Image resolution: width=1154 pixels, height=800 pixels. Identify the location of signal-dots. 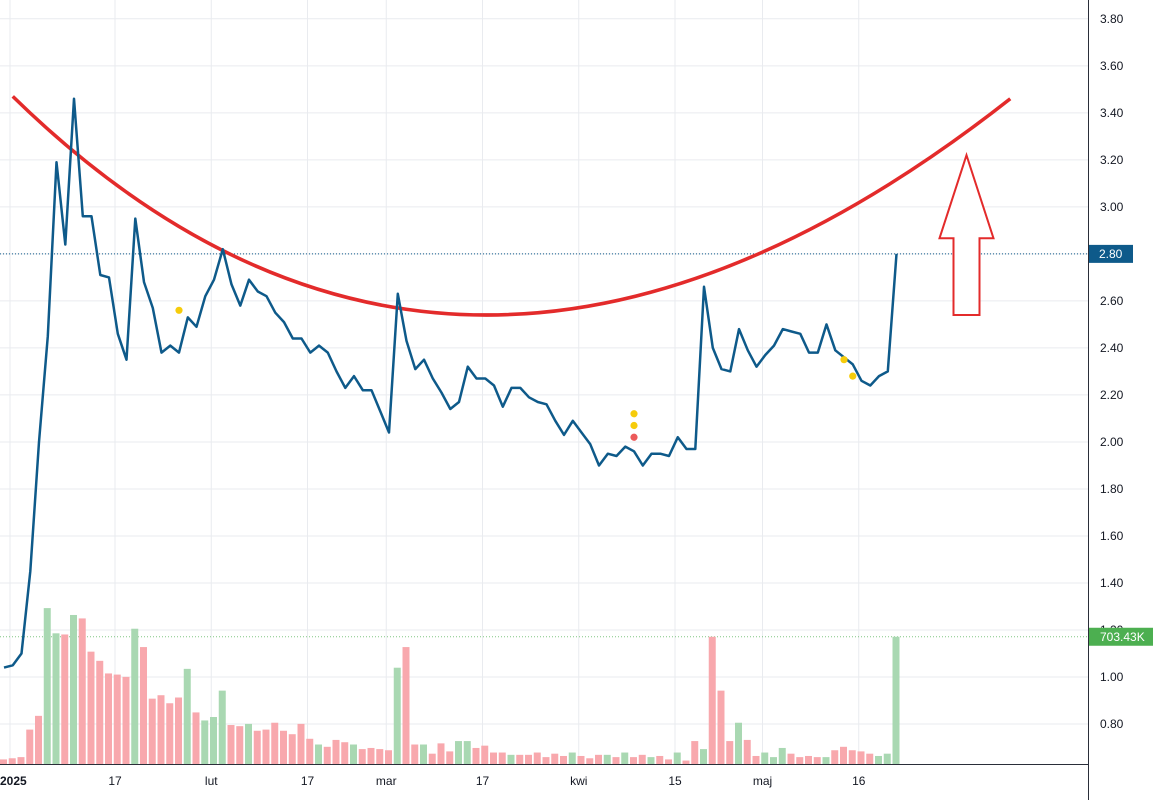
(516, 373).